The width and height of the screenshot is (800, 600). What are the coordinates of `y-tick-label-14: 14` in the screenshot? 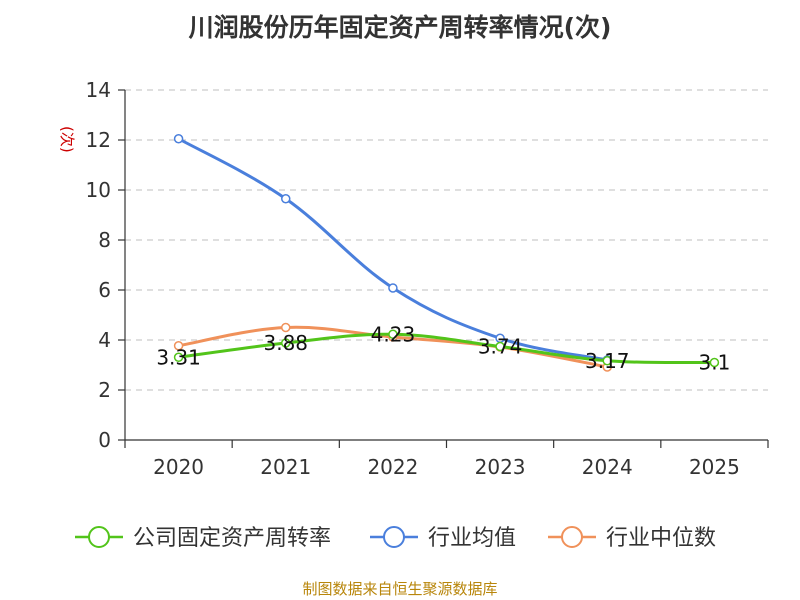 It's located at (98, 90).